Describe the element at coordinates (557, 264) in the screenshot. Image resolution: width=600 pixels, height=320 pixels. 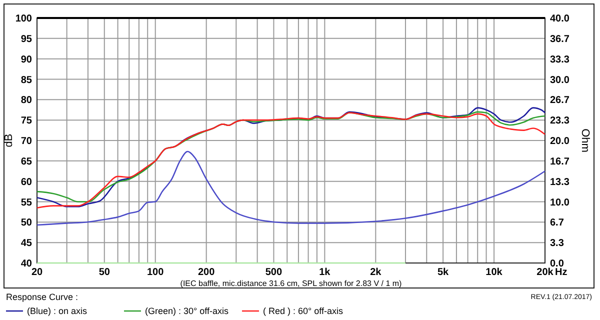
I see `y2-tick-label: 0.0` at that location.